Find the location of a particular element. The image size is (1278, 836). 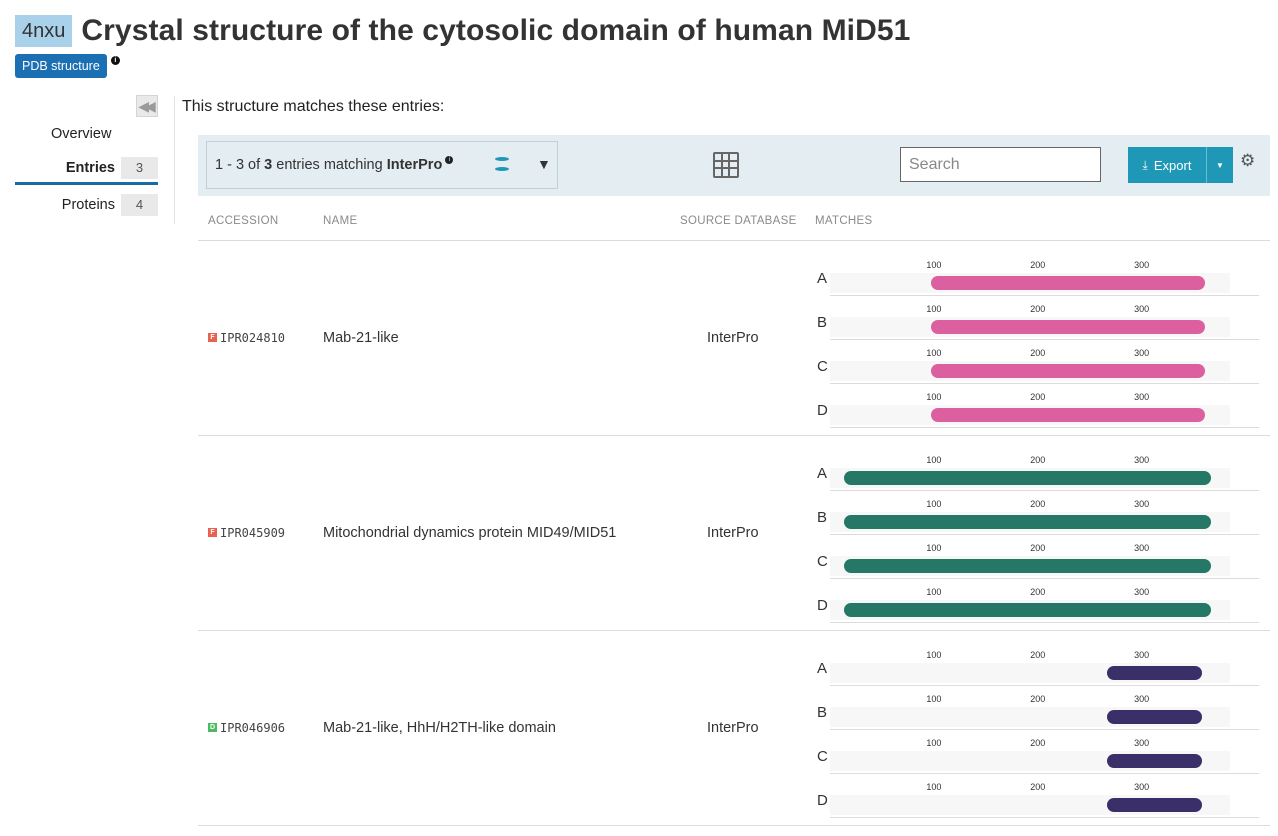

sidebar-item-label: Entries is located at coordinates (90, 168).